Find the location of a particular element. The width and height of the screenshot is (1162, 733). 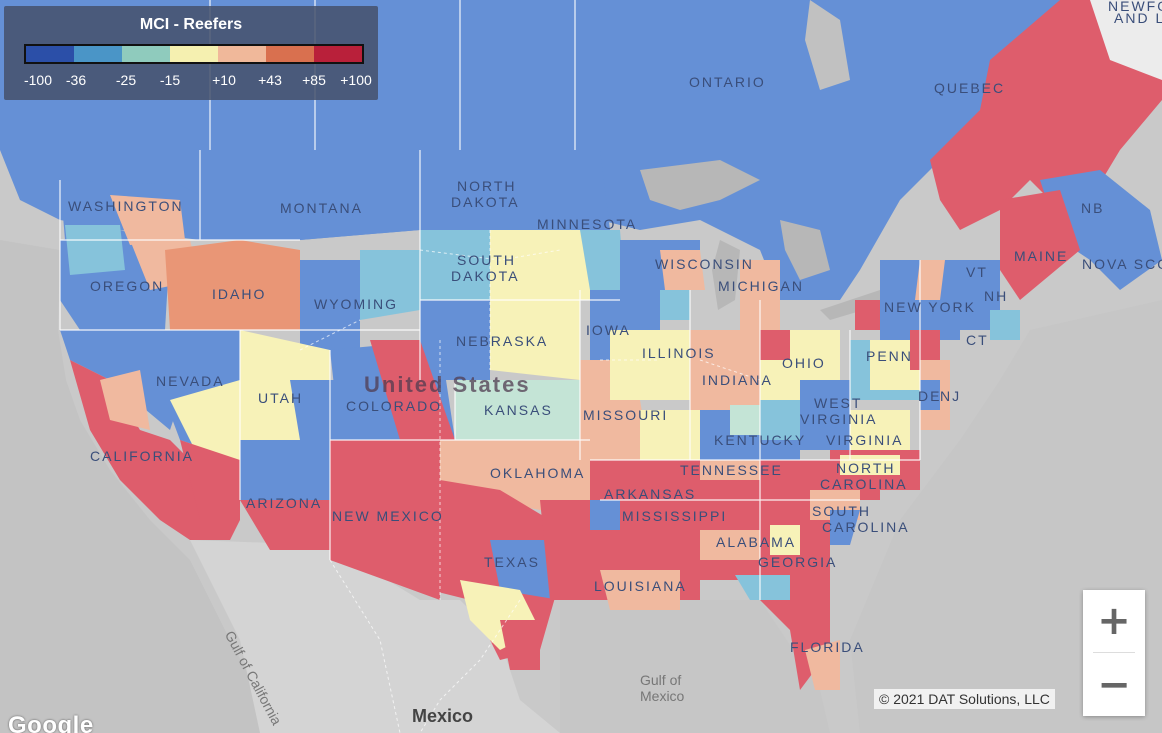

newfoundland-land is located at coordinates (1126, 40).